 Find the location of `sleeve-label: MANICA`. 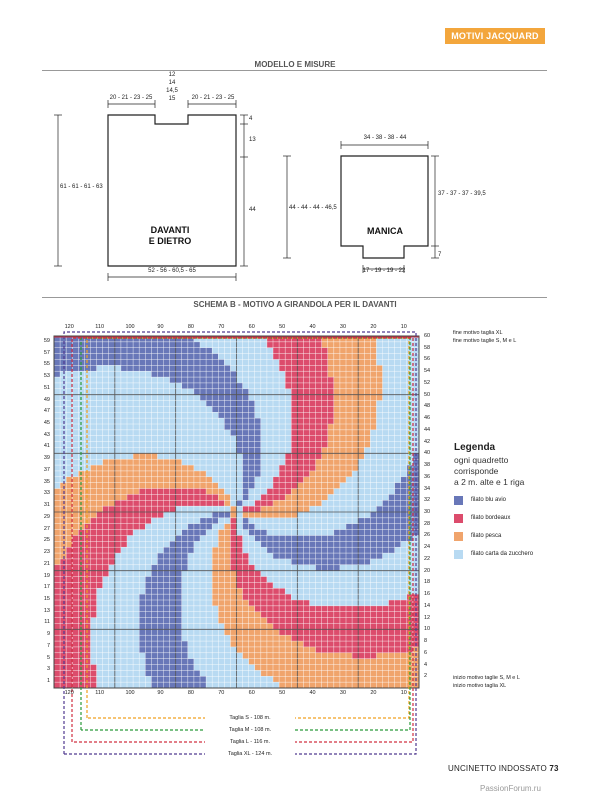

sleeve-label: MANICA is located at coordinates (385, 231).